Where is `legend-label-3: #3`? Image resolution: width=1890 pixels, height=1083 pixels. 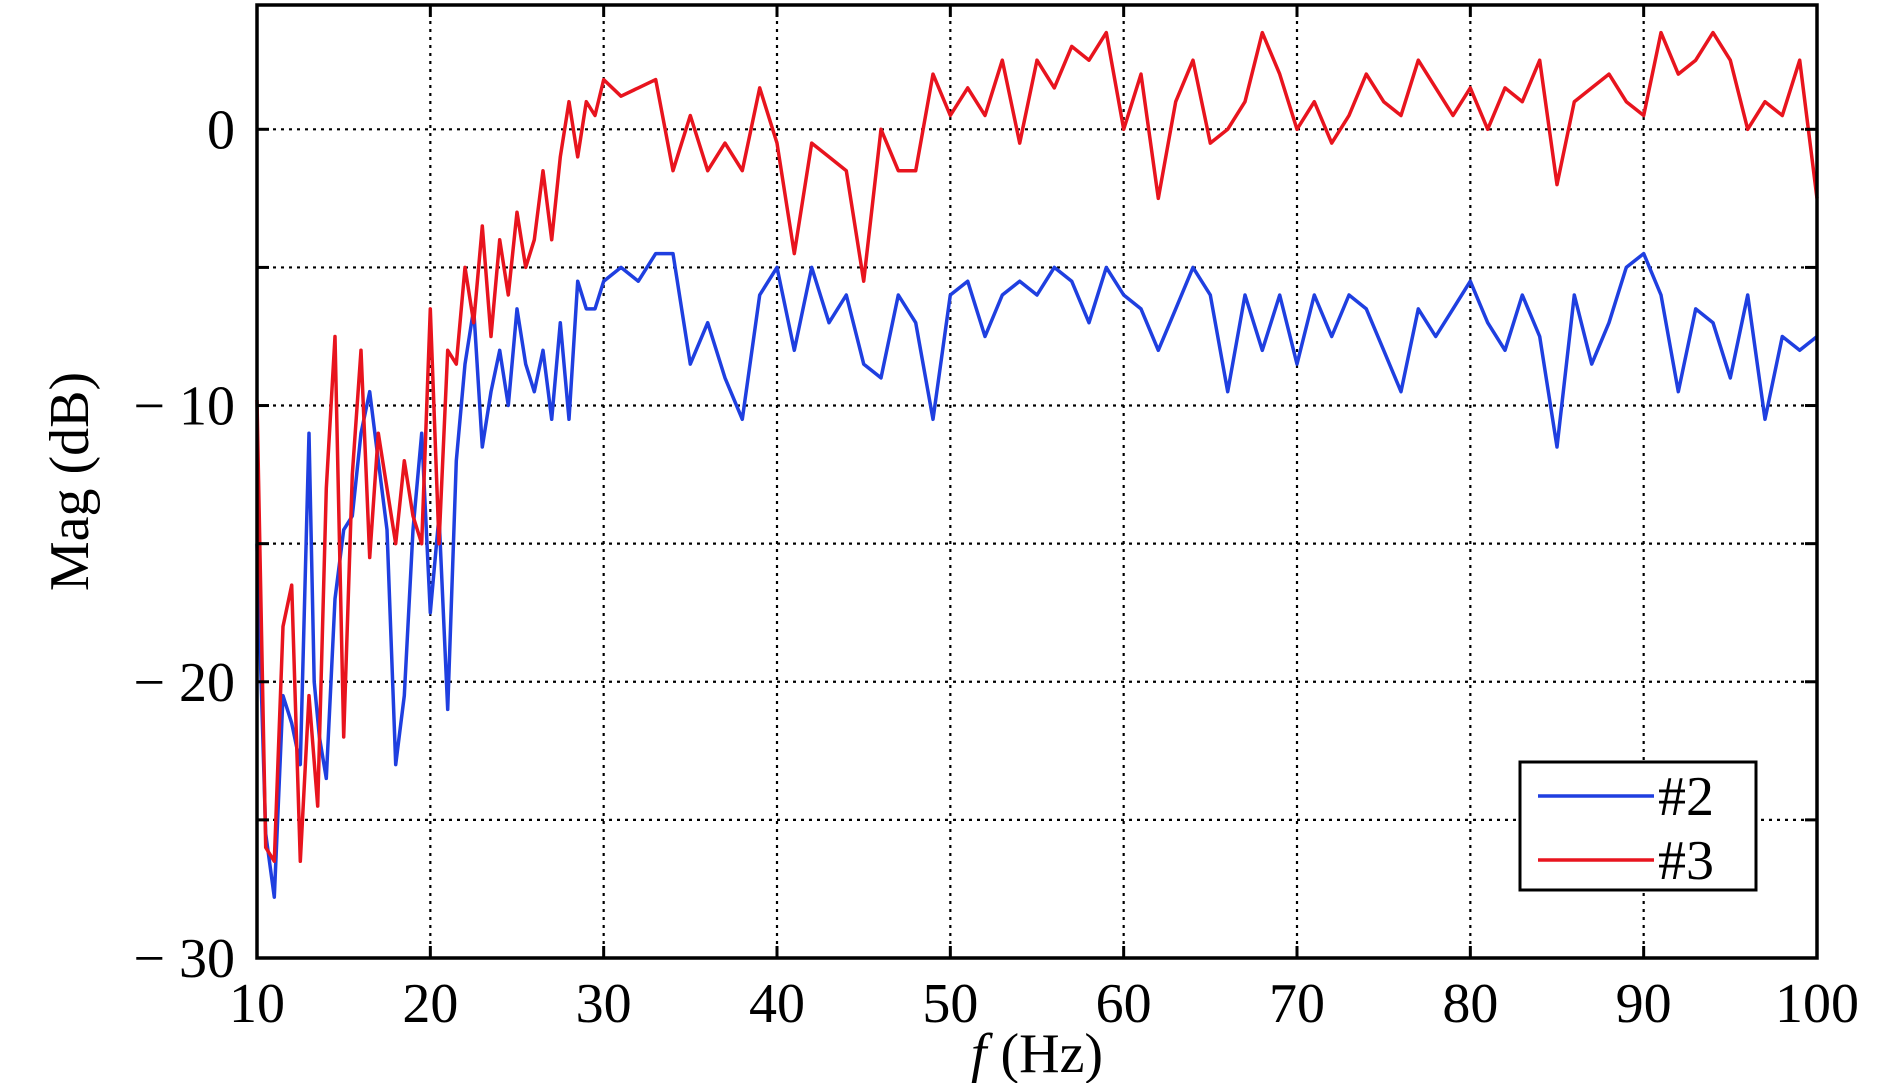
legend-label-3: #3 is located at coordinates (1686, 861).